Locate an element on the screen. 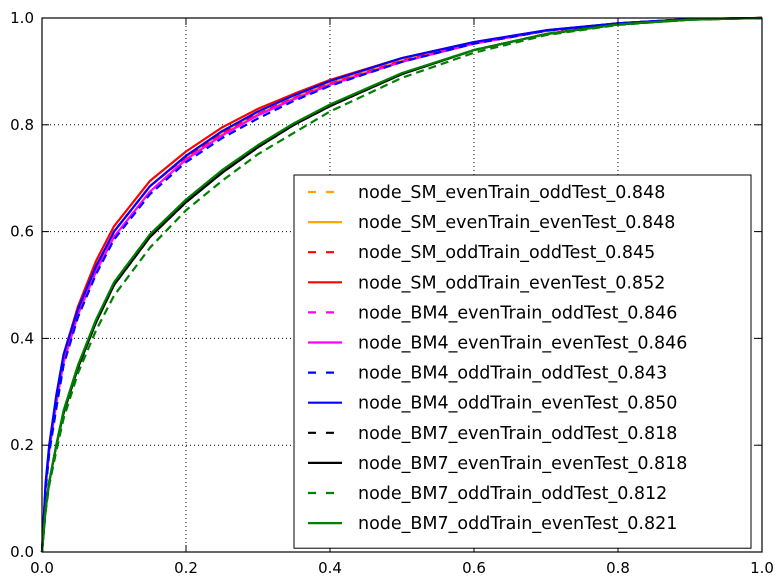 Image resolution: width=783 pixels, height=586 pixels. y-tick-label: 0.6 is located at coordinates (22, 232).